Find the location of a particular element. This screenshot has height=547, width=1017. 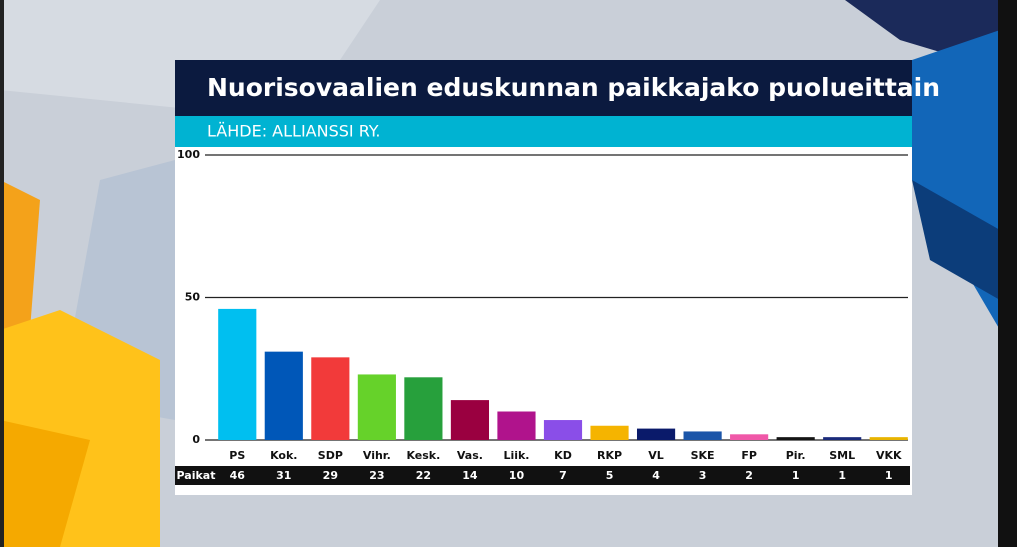

x-tick-label: Kok. is located at coordinates (283, 455).